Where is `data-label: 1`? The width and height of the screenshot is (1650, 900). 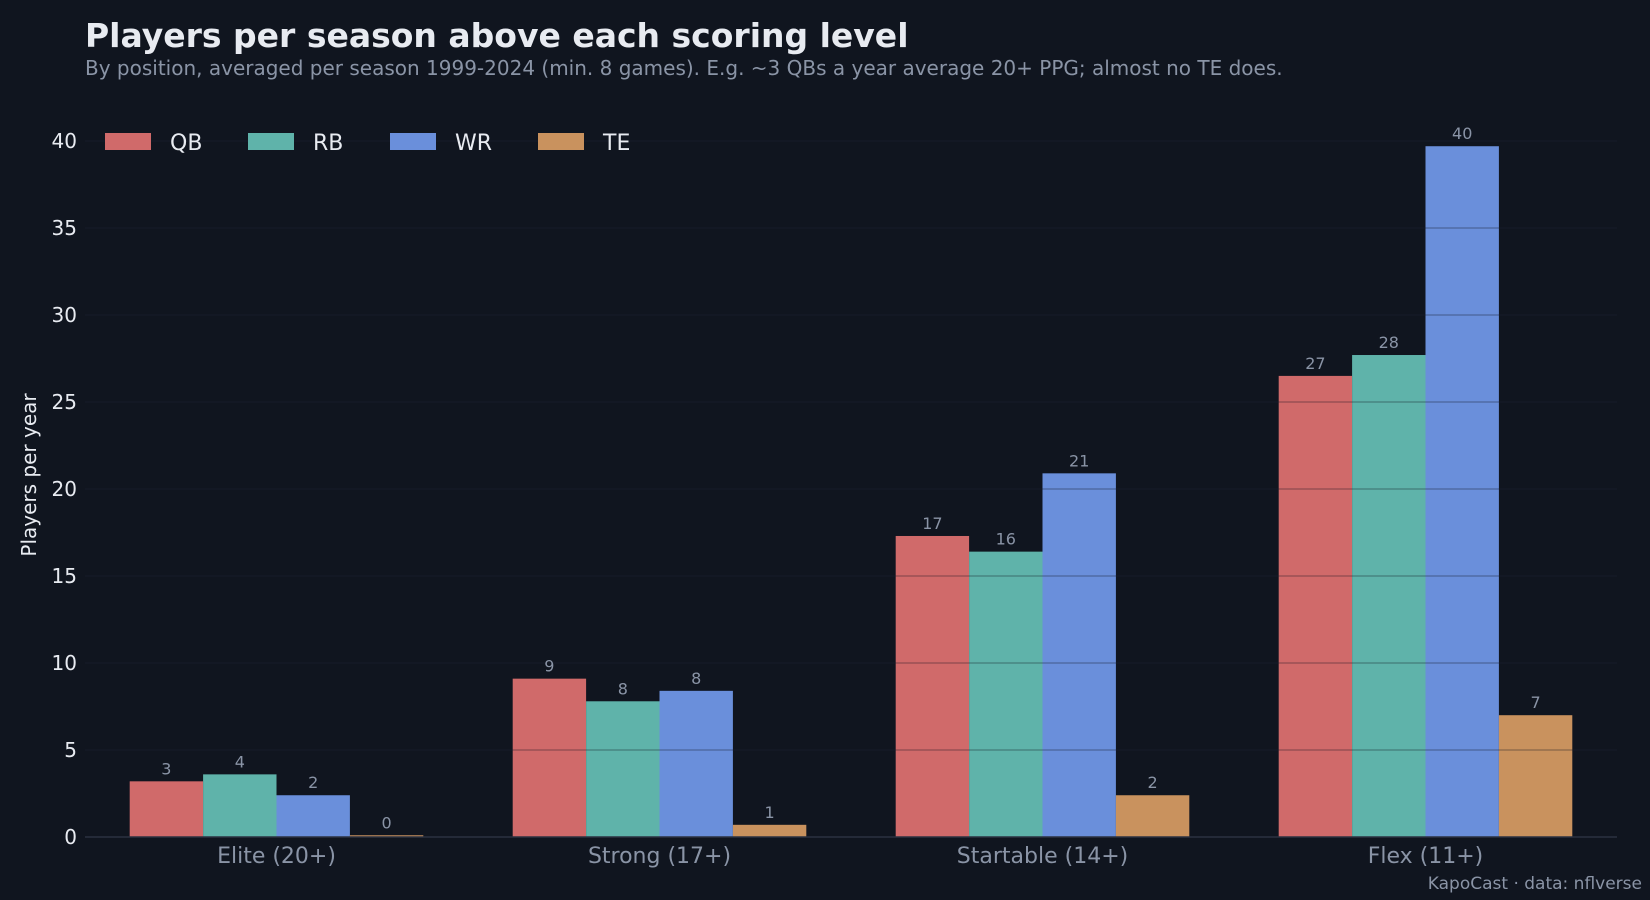 data-label: 1 is located at coordinates (770, 812).